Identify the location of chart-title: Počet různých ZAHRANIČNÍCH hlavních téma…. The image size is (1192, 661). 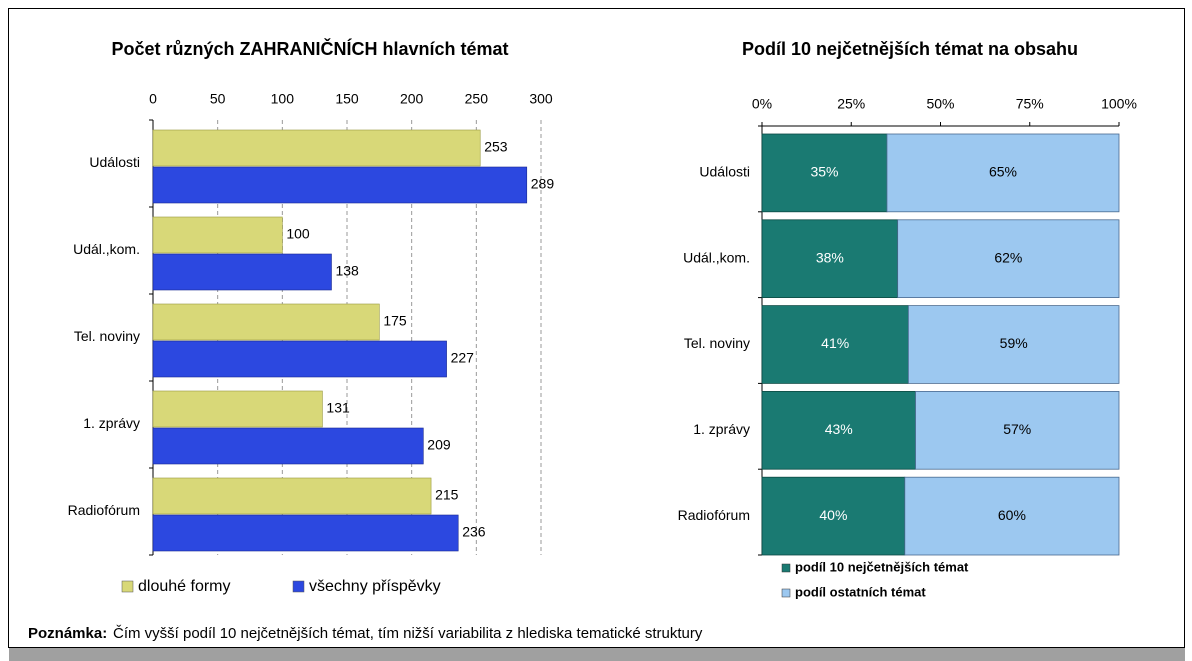
(309, 48).